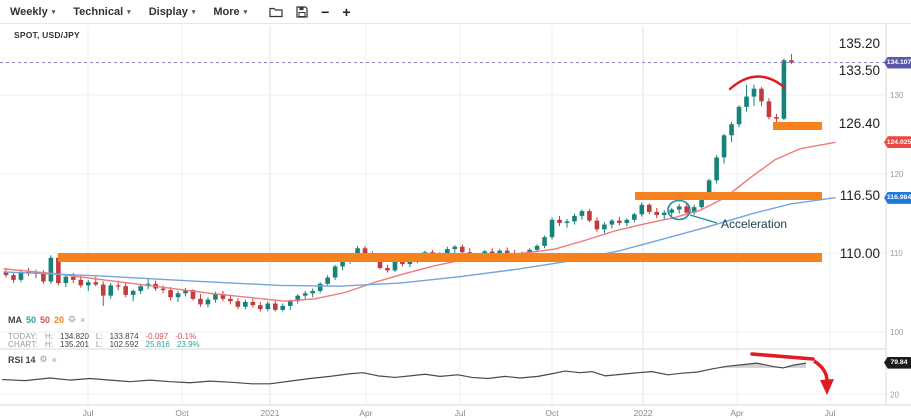 The image size is (911, 420). I want to click on menu-timeframe: Weekly ▾, so click(32, 12).